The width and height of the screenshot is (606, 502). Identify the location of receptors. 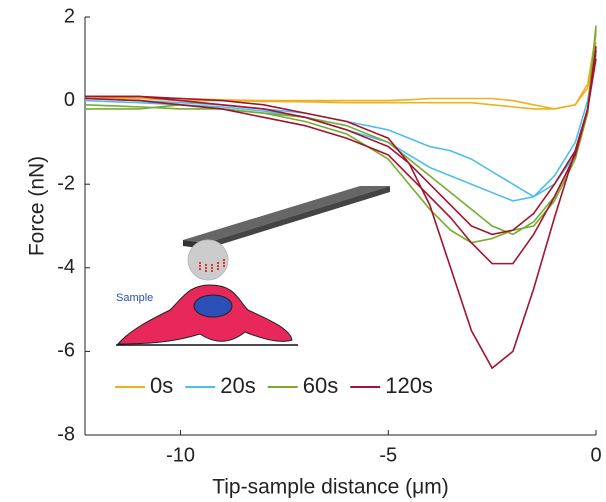
(212, 265).